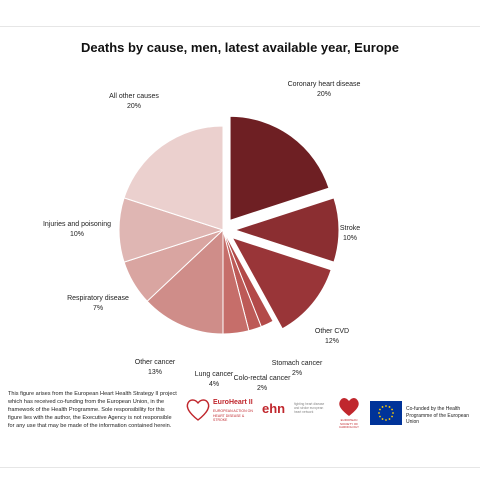  I want to click on pie-slice-coronary-heart-disease, so click(279, 168).